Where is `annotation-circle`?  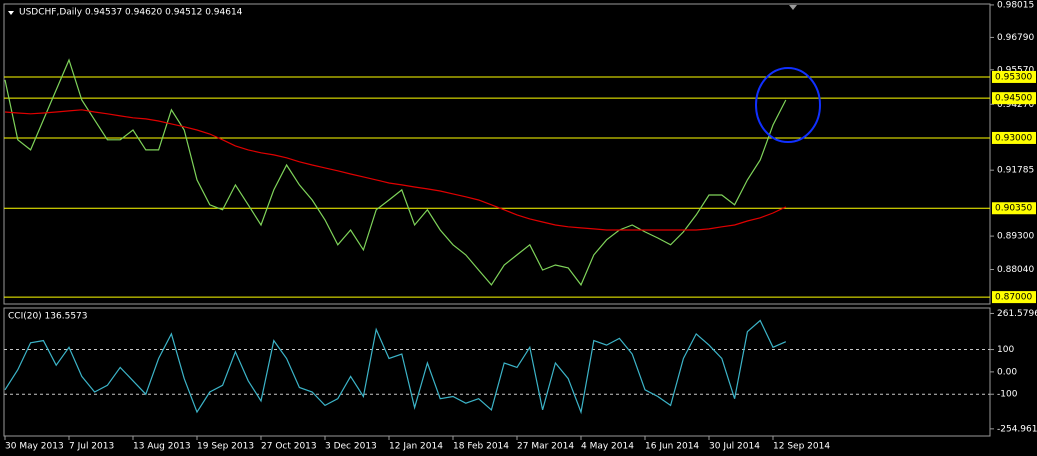
annotation-circle is located at coordinates (788, 105).